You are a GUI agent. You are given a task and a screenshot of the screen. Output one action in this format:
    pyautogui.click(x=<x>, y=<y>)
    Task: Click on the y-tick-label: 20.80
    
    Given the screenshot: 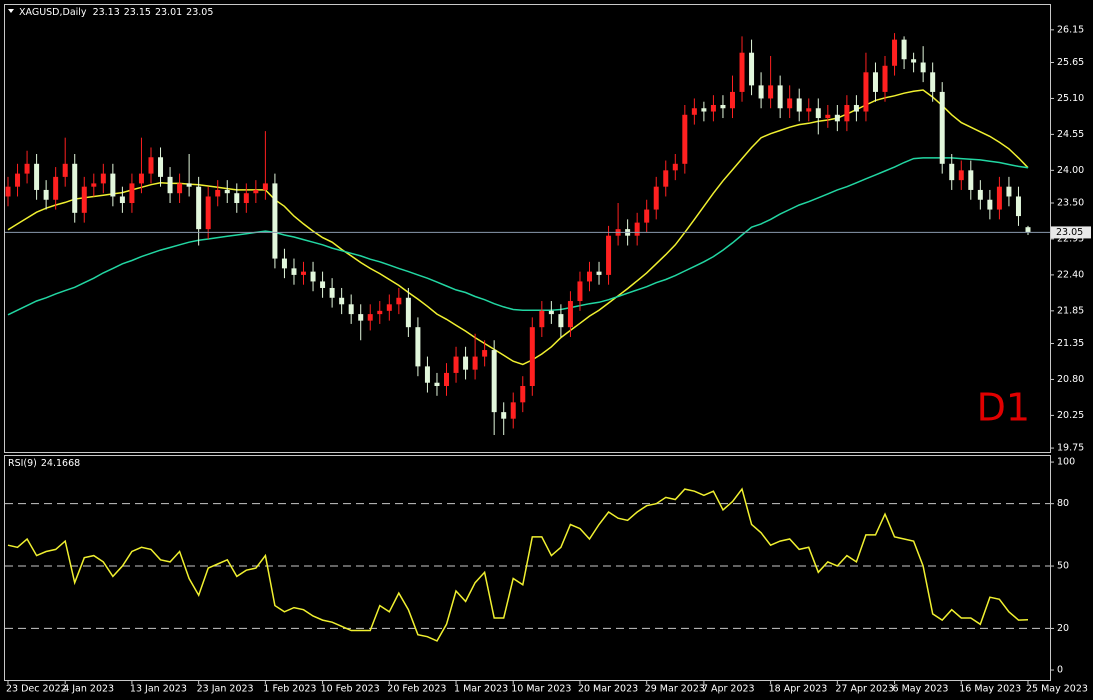 What is the action you would take?
    pyautogui.click(x=1070, y=379)
    